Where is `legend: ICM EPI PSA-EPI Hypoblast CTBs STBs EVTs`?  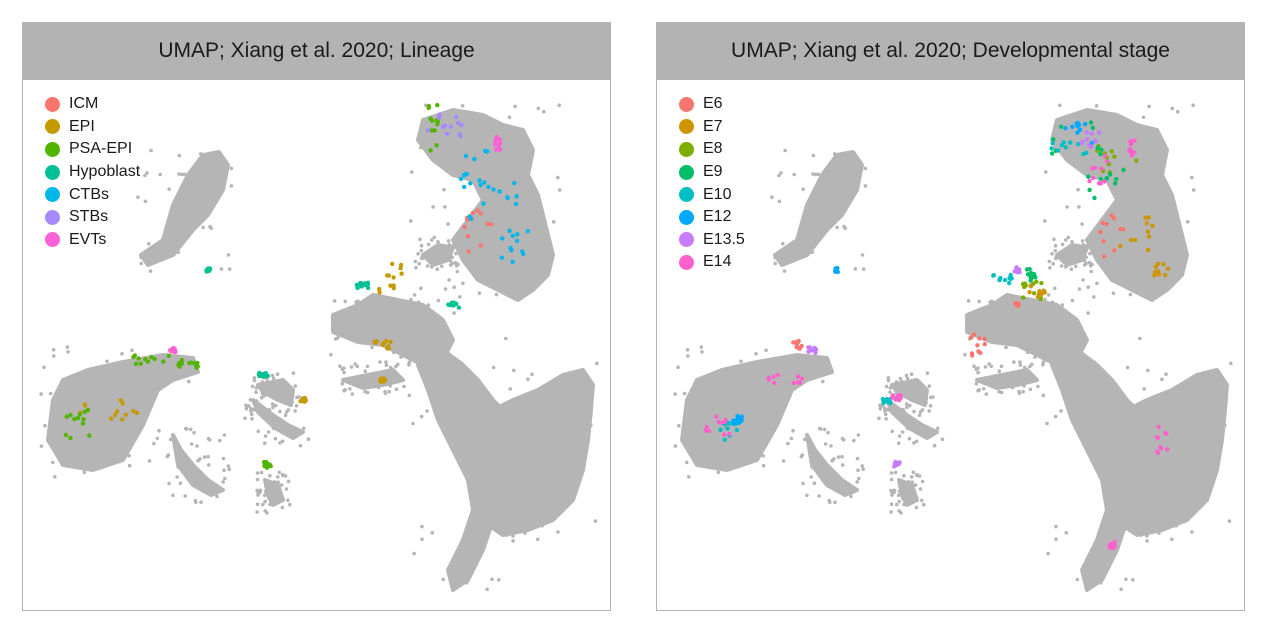
legend: ICM EPI PSA-EPI Hypoblast CTBs STBs EVTs is located at coordinates (92, 172).